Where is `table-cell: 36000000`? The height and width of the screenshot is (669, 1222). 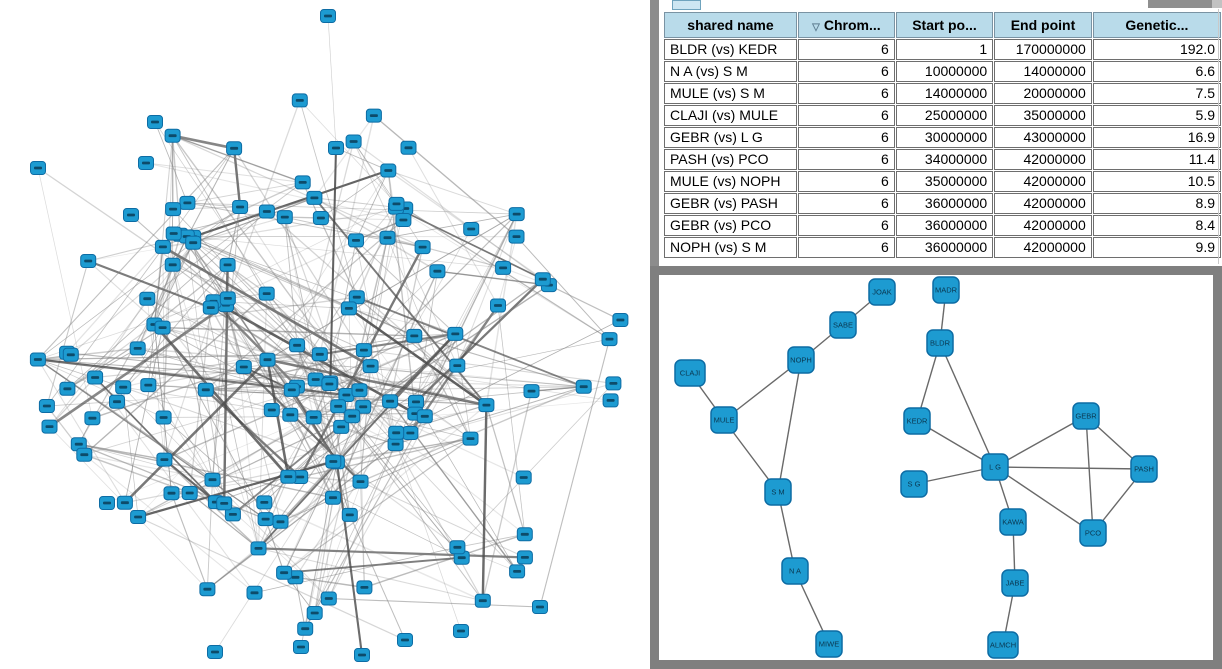
table-cell: 36000000 is located at coordinates (944, 203).